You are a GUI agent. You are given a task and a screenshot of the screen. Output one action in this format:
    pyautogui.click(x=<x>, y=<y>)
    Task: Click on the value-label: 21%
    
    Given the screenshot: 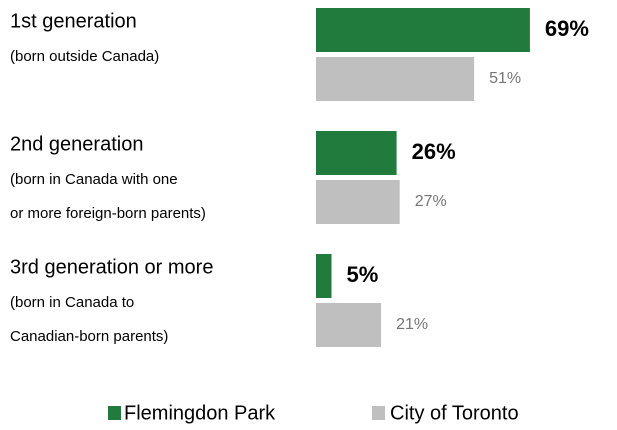 What is the action you would take?
    pyautogui.click(x=412, y=324)
    